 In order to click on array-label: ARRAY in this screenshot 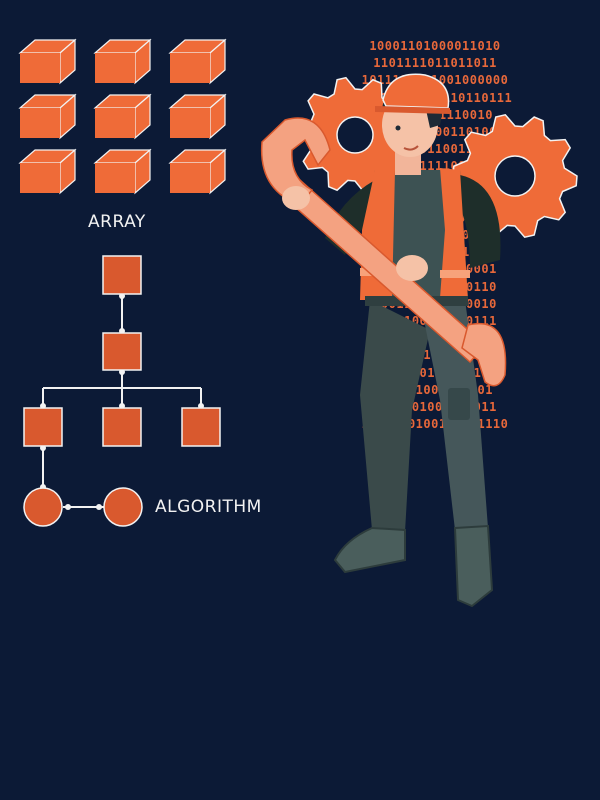, I will do `click(117, 222)`.